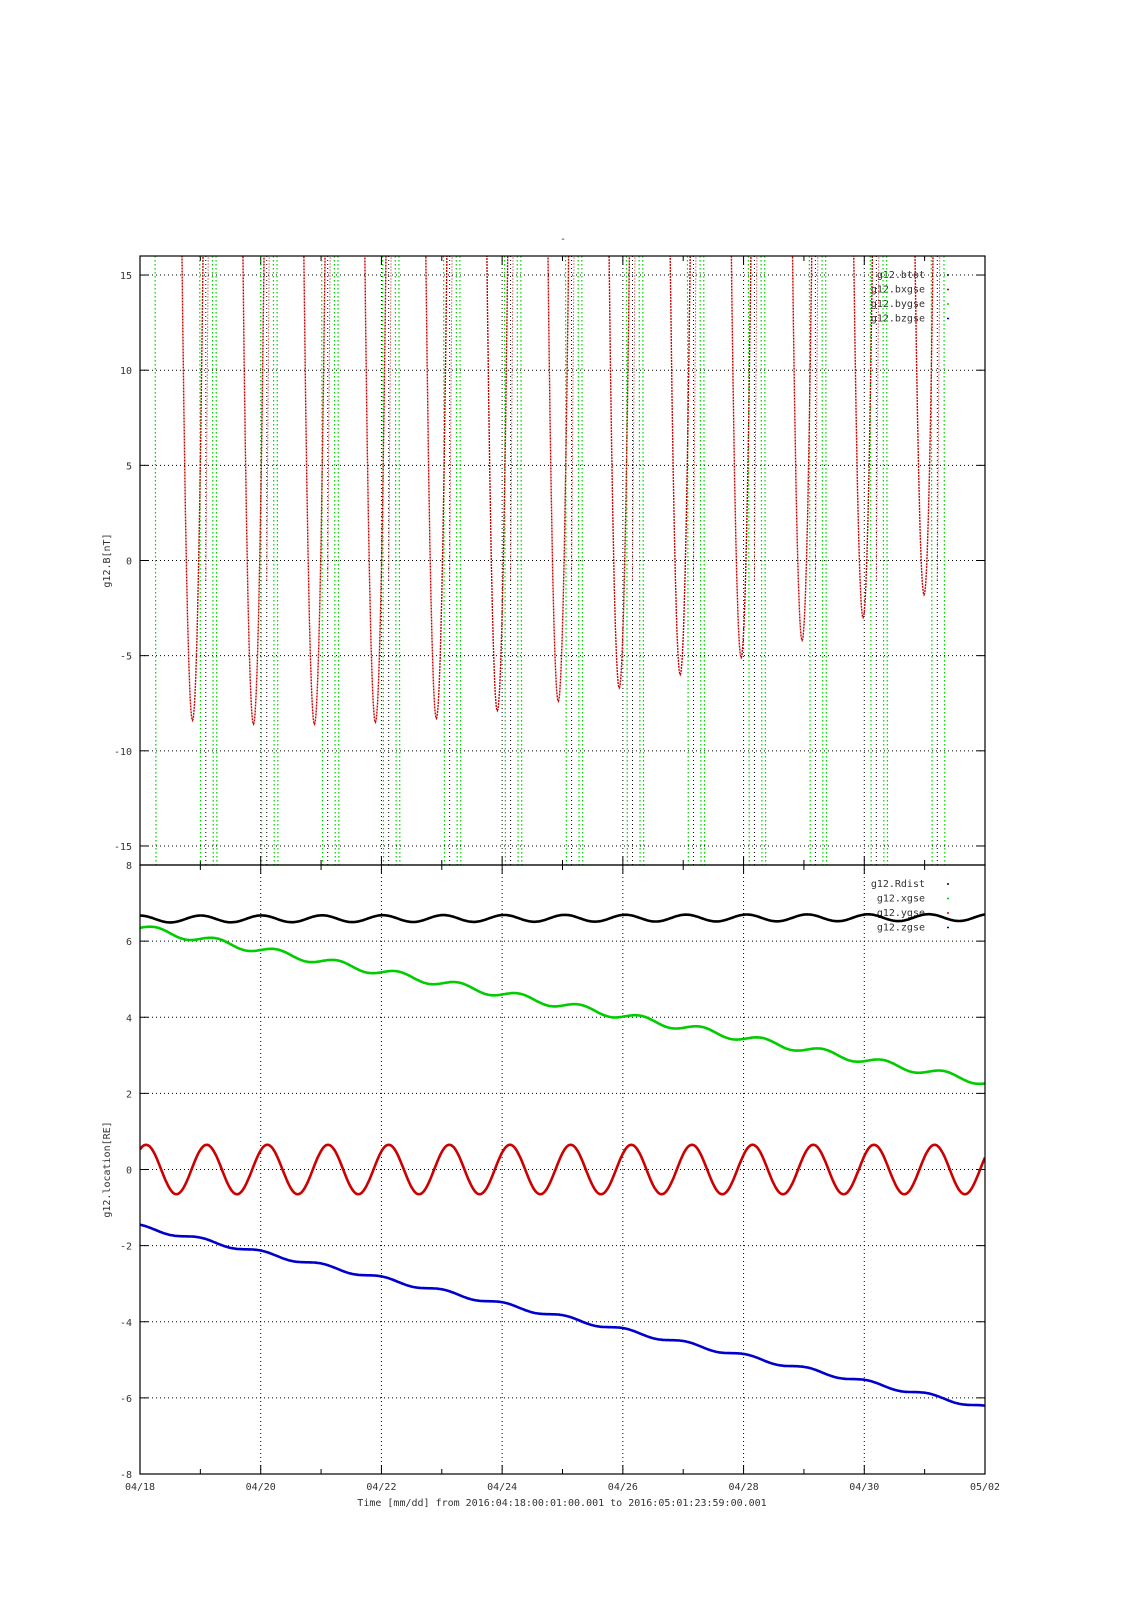 The height and width of the screenshot is (1604, 1131). Describe the element at coordinates (864, 1487) in the screenshot. I see `x-tick-label: 04/30` at that location.